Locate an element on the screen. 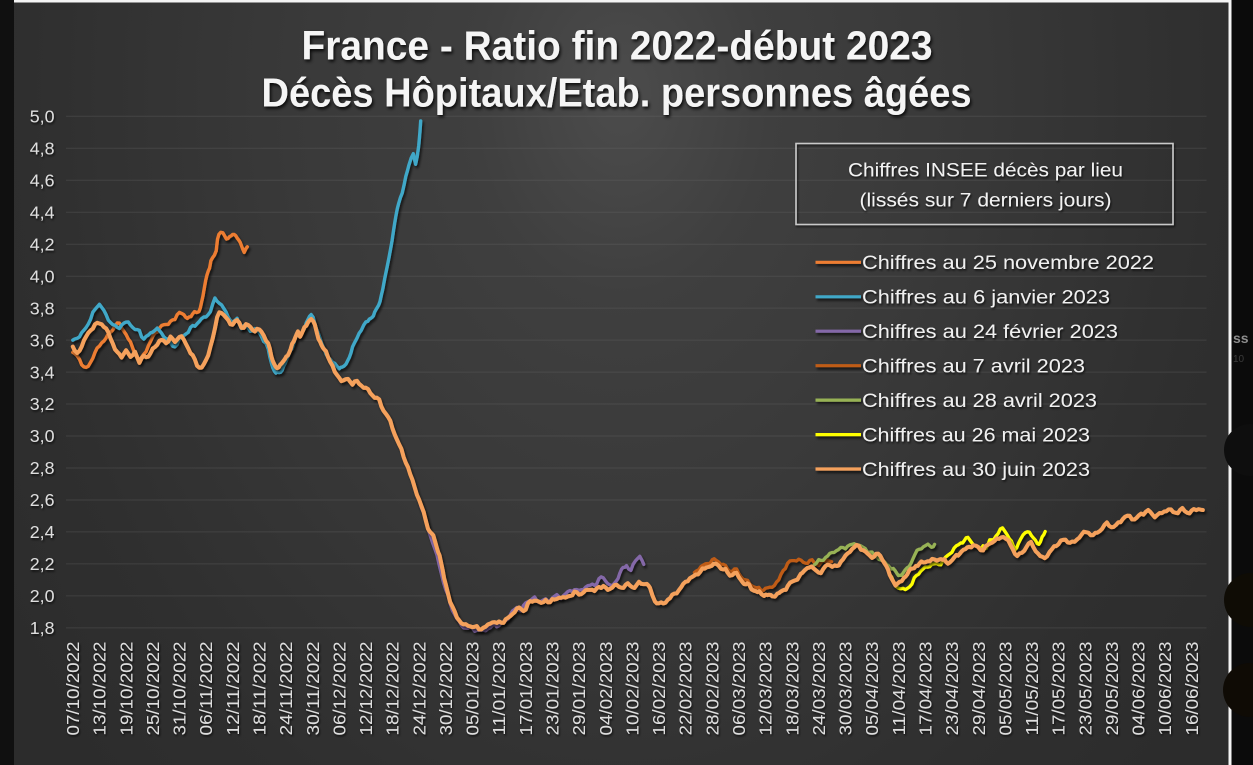 This screenshot has height=765, width=1253. svg-text: 24/11/2022 is located at coordinates (286, 689).